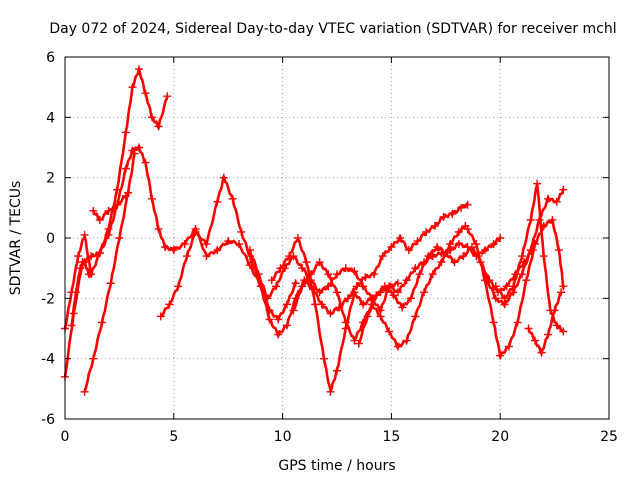 This screenshot has height=480, width=640. I want to click on y-tick-label: 6, so click(50, 58).